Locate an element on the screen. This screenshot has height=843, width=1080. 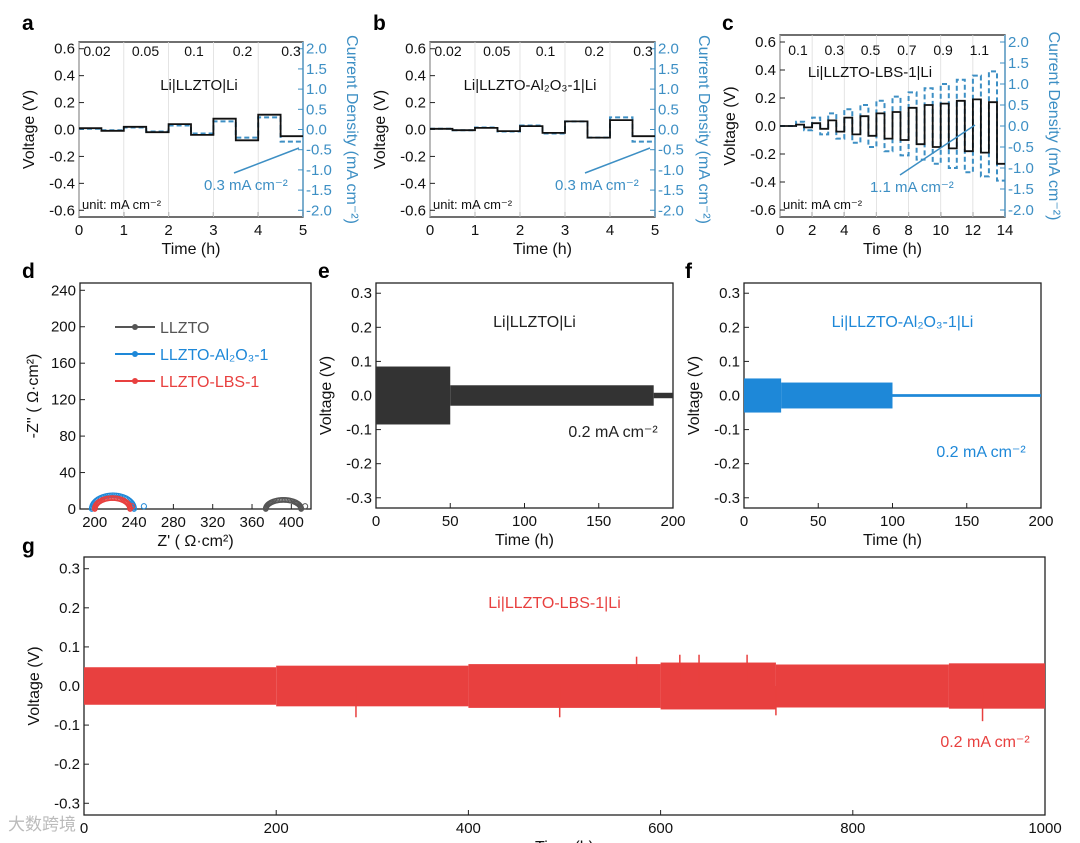
y-tick-label: -0.1 is located at coordinates (359, 430).